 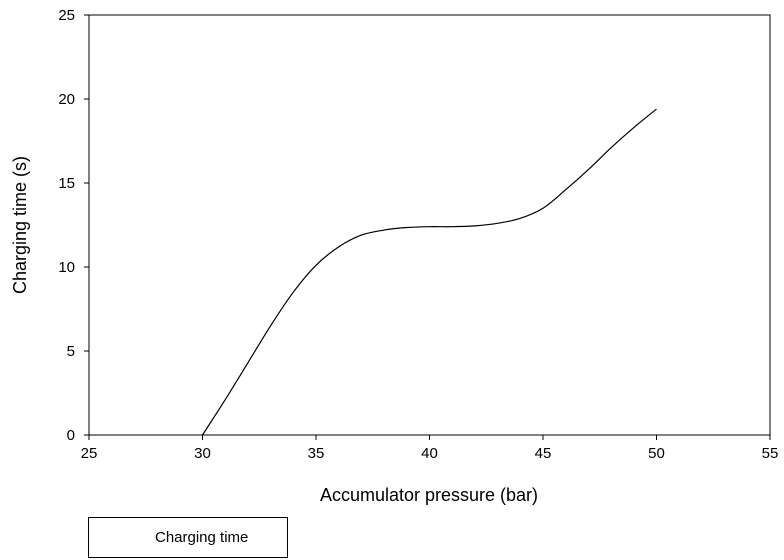 I want to click on x-tick-label: 25, so click(x=89, y=453).